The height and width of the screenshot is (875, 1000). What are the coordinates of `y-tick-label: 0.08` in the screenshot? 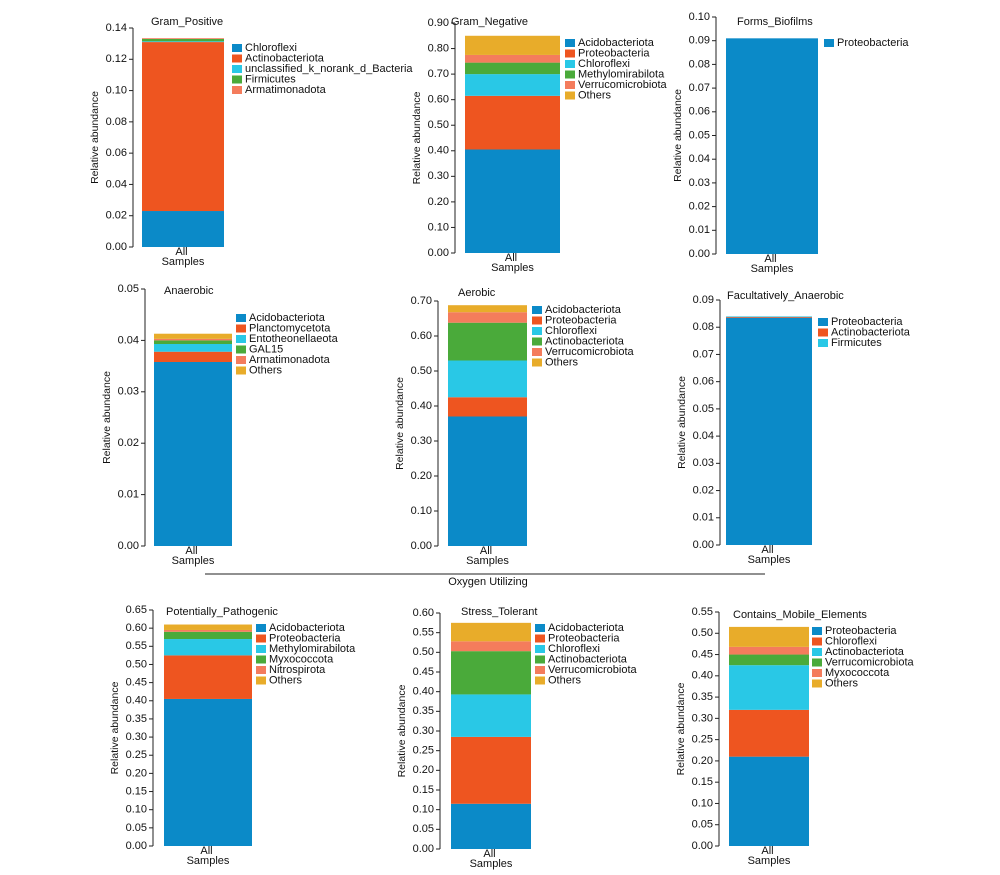 It's located at (116, 122).